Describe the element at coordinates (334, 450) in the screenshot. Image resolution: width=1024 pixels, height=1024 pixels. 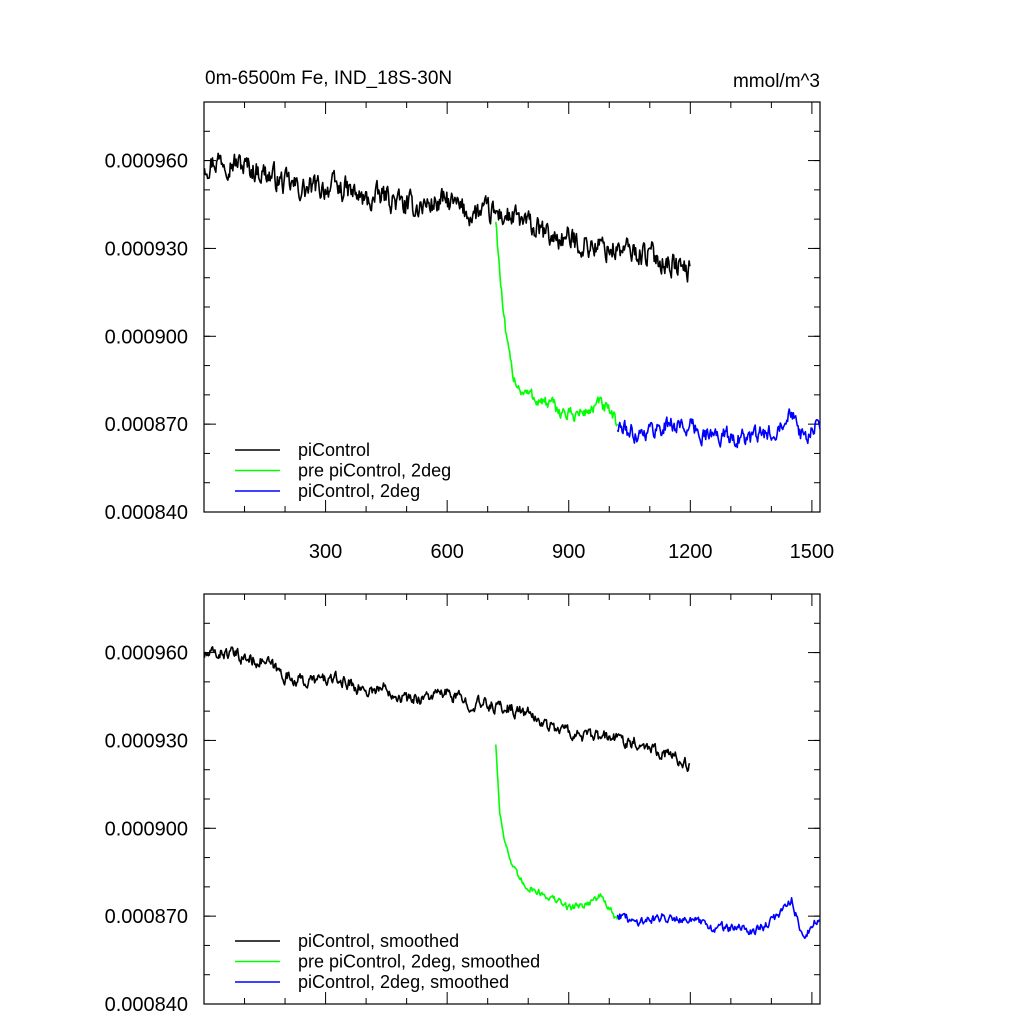
I see `legend-label: piControl` at that location.